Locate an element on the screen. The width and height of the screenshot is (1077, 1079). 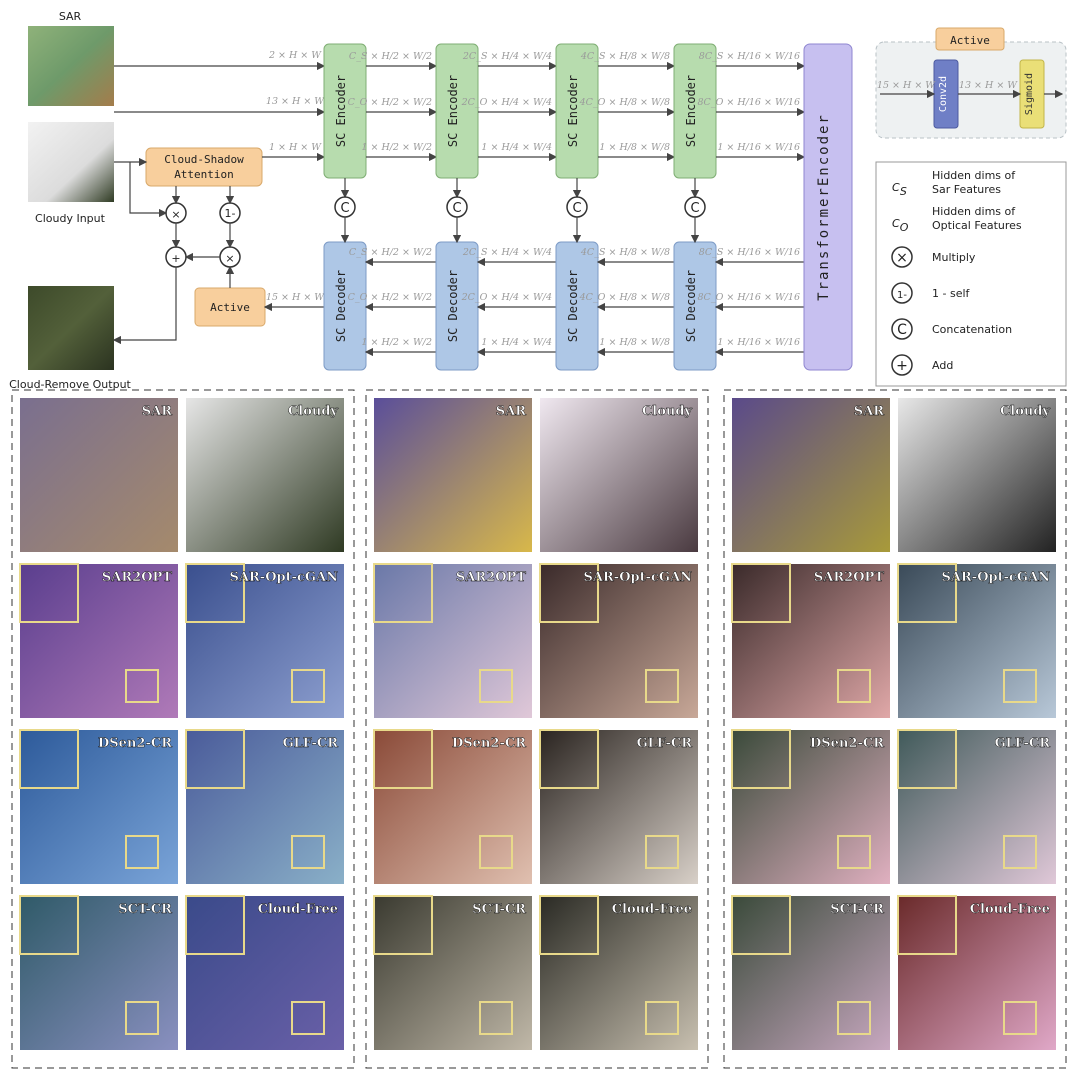
result-label-3-4: SAR-Opt-cGAN is located at coordinates (996, 577).